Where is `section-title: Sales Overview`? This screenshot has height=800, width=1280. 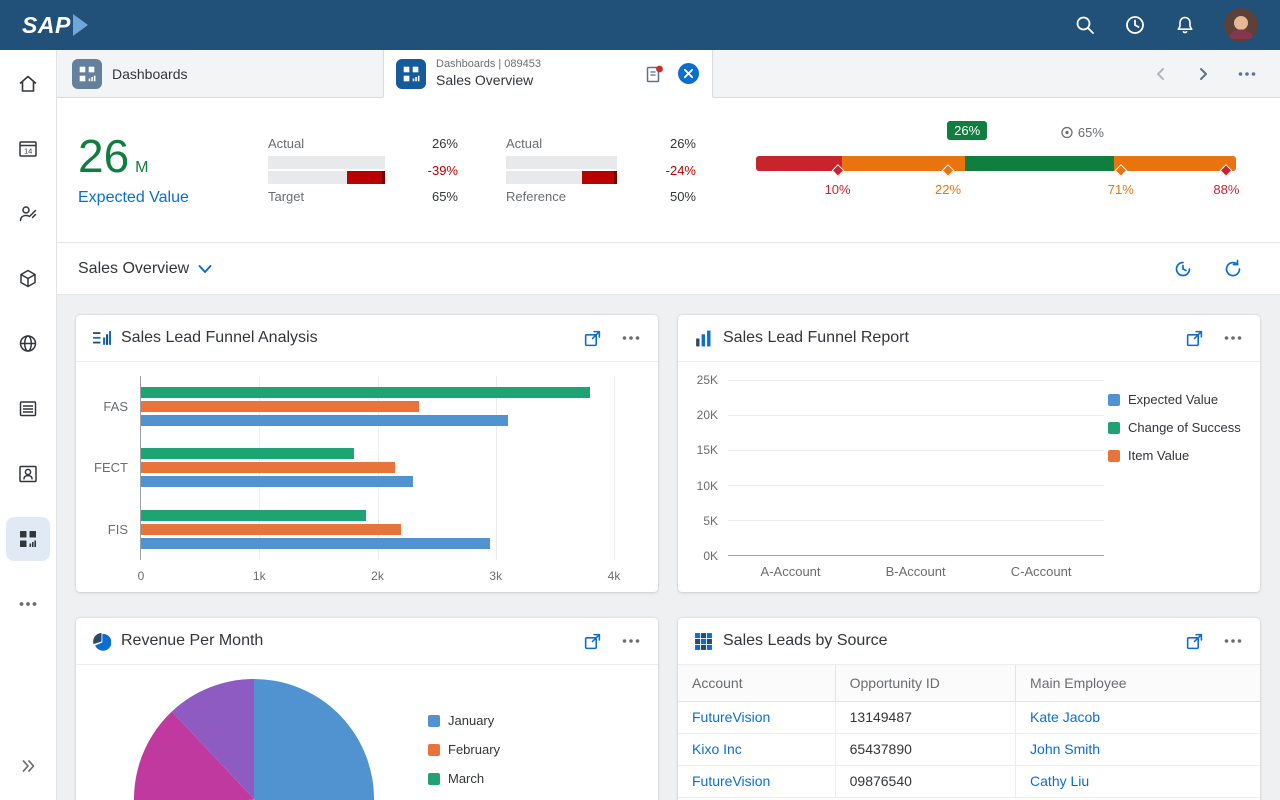 section-title: Sales Overview is located at coordinates (134, 268).